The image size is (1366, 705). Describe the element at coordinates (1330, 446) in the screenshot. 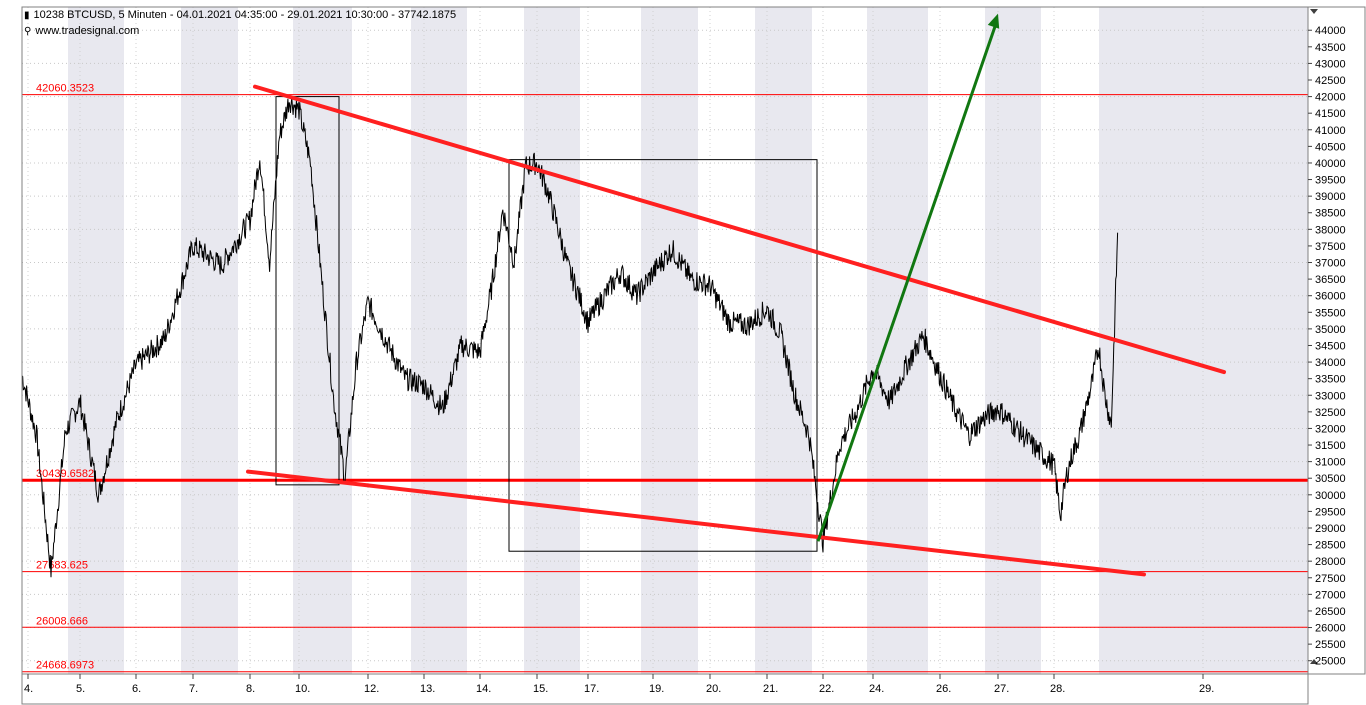

I see `y-tick-label: 31500` at that location.